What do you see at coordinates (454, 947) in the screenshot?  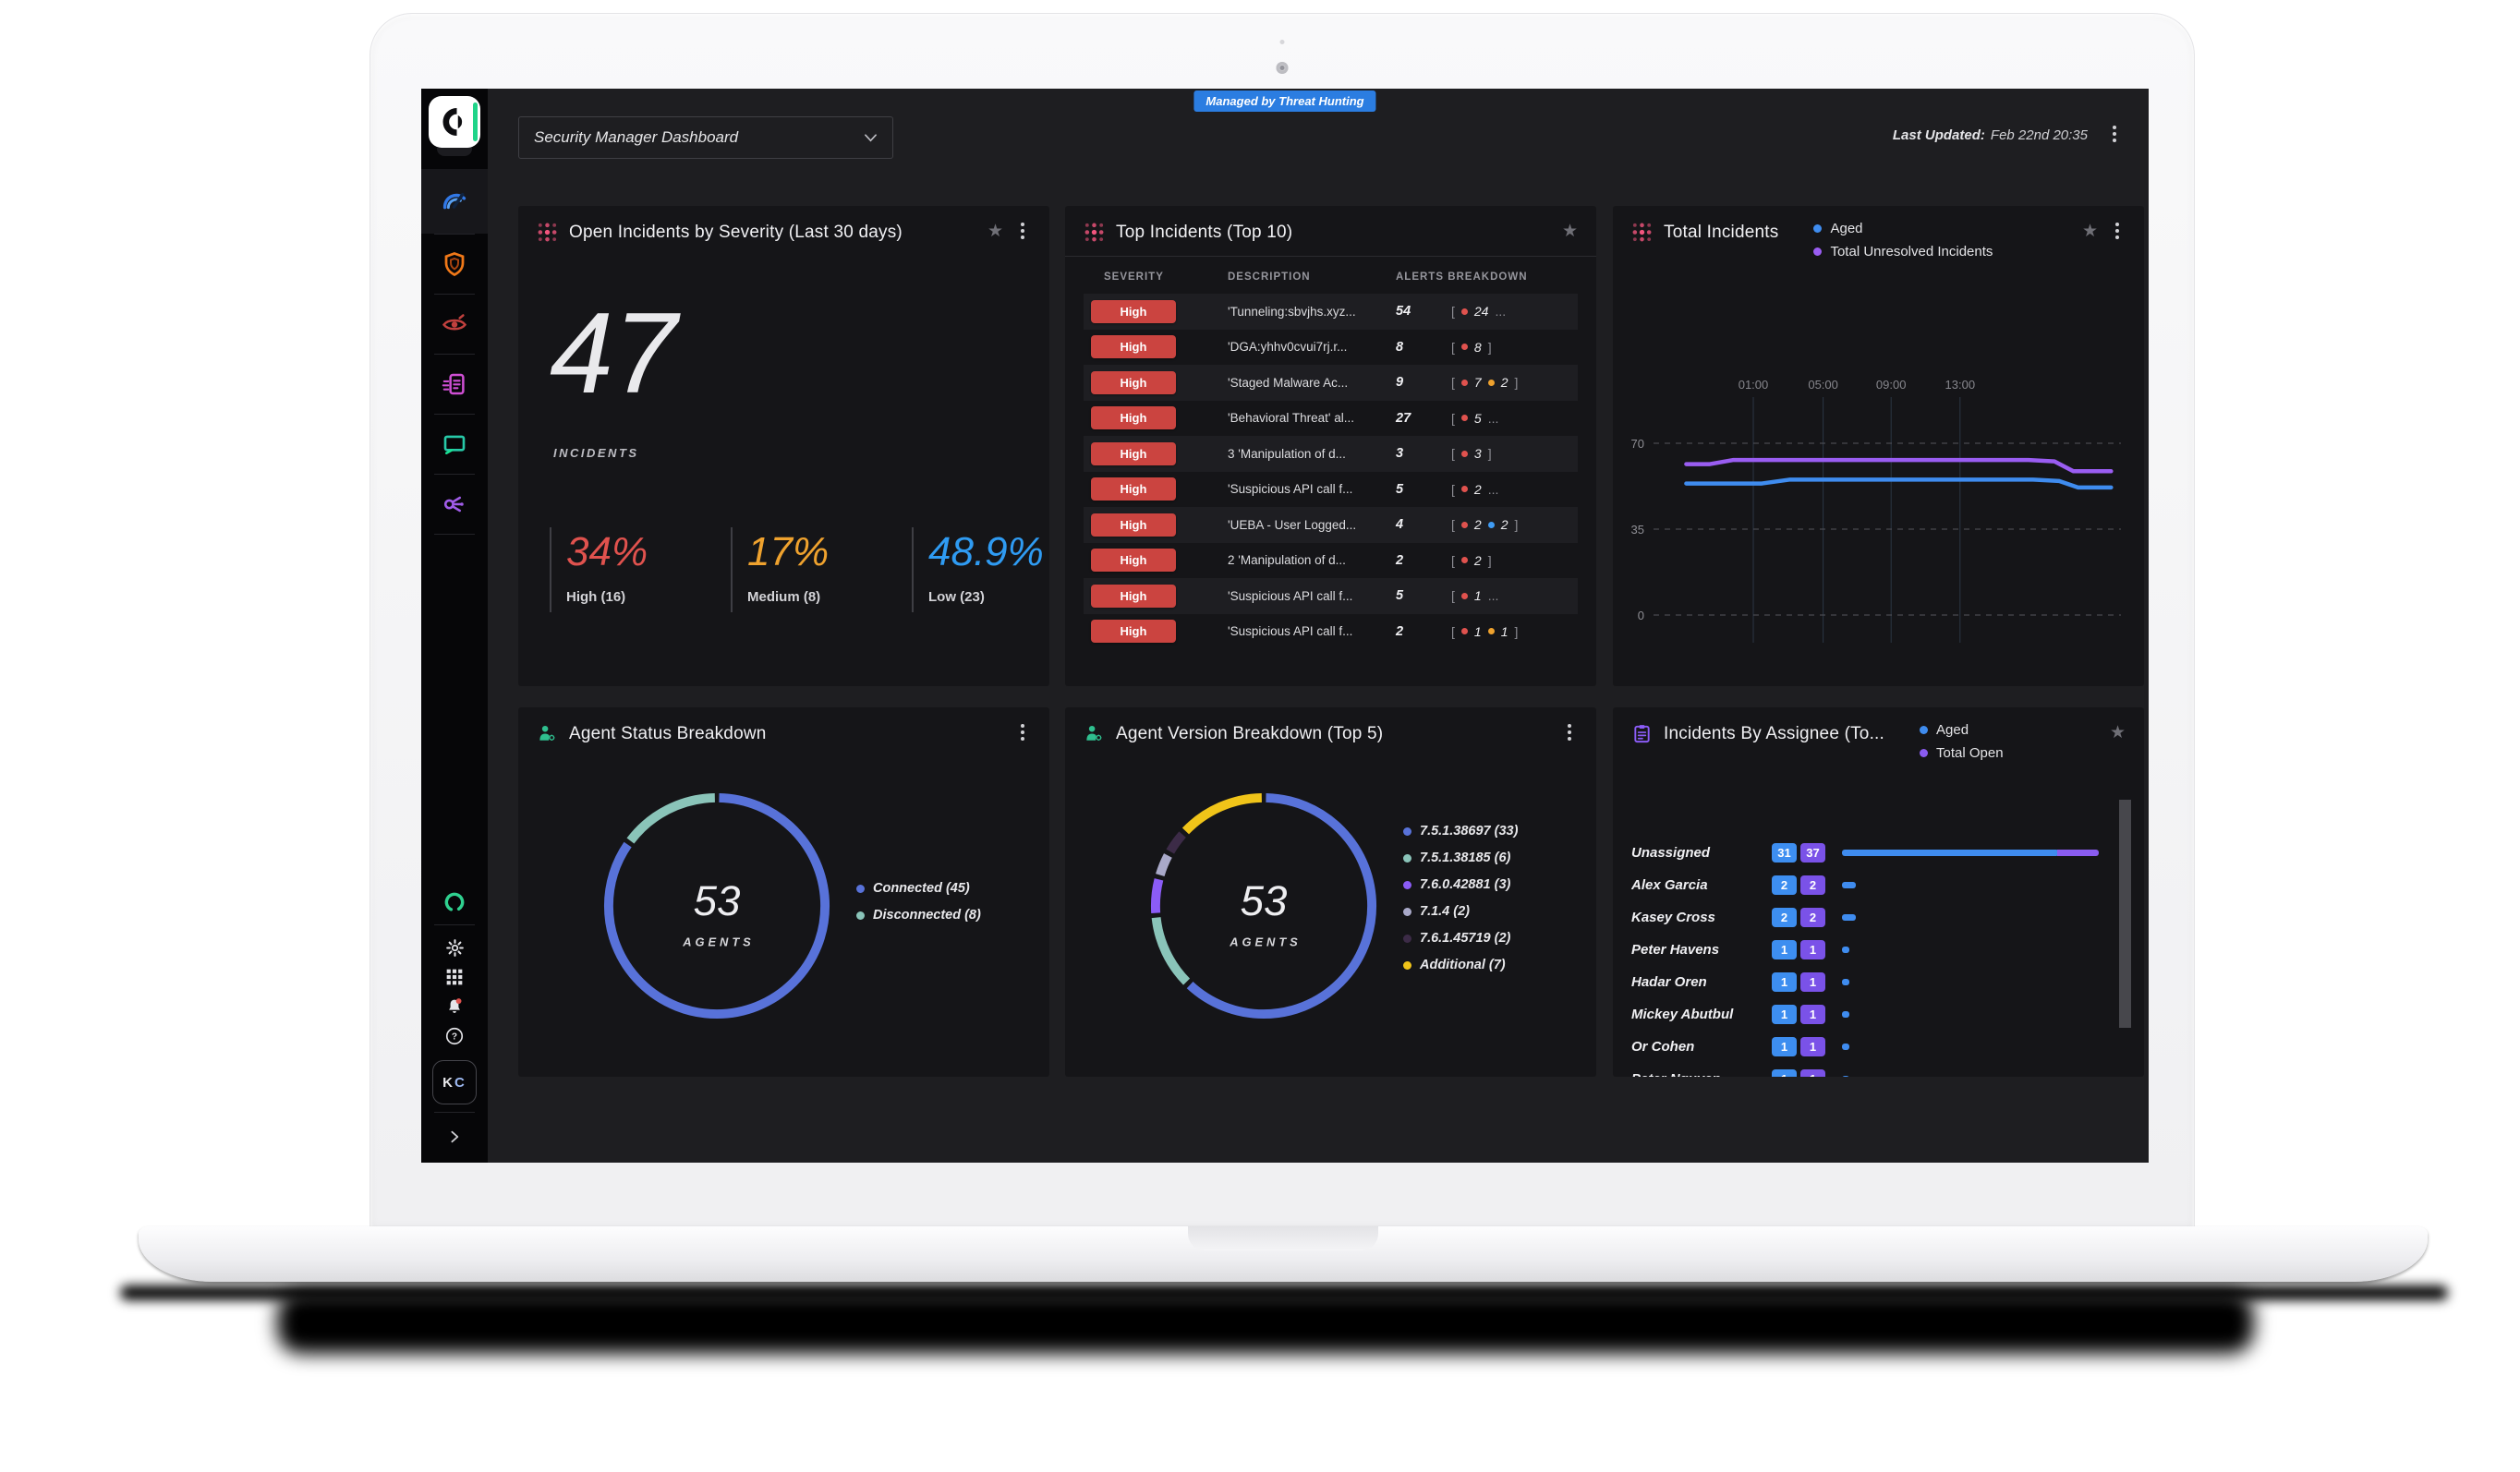 I see `settings-button` at bounding box center [454, 947].